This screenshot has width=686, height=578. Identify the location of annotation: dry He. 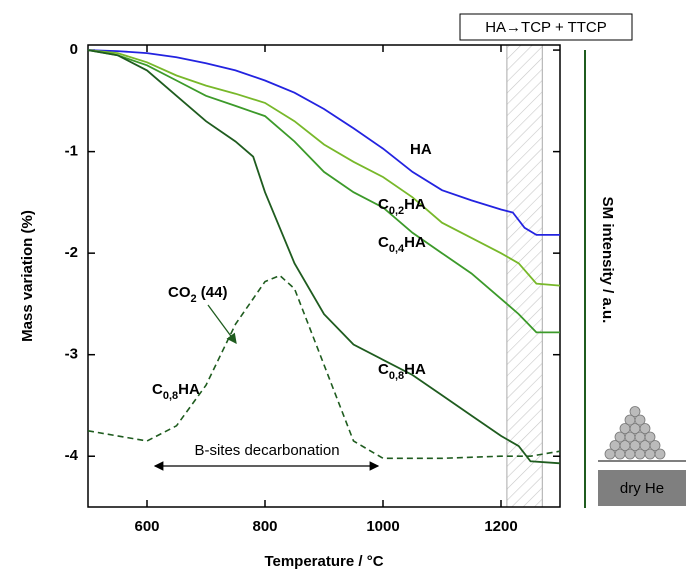
(642, 488).